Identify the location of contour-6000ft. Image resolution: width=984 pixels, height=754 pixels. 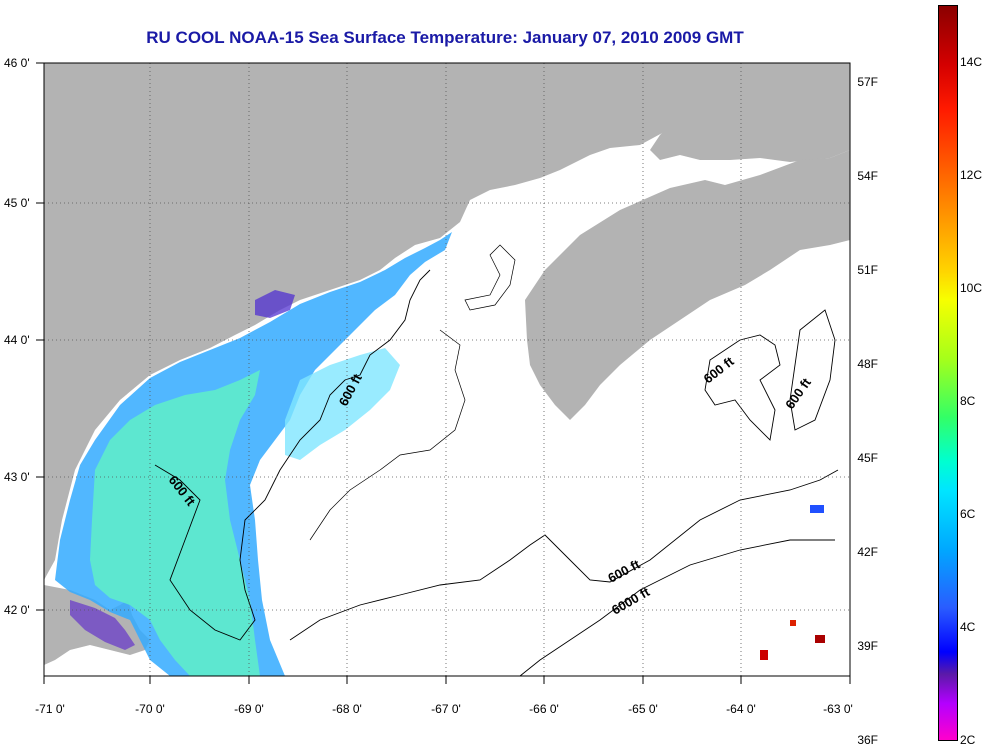
(677, 608).